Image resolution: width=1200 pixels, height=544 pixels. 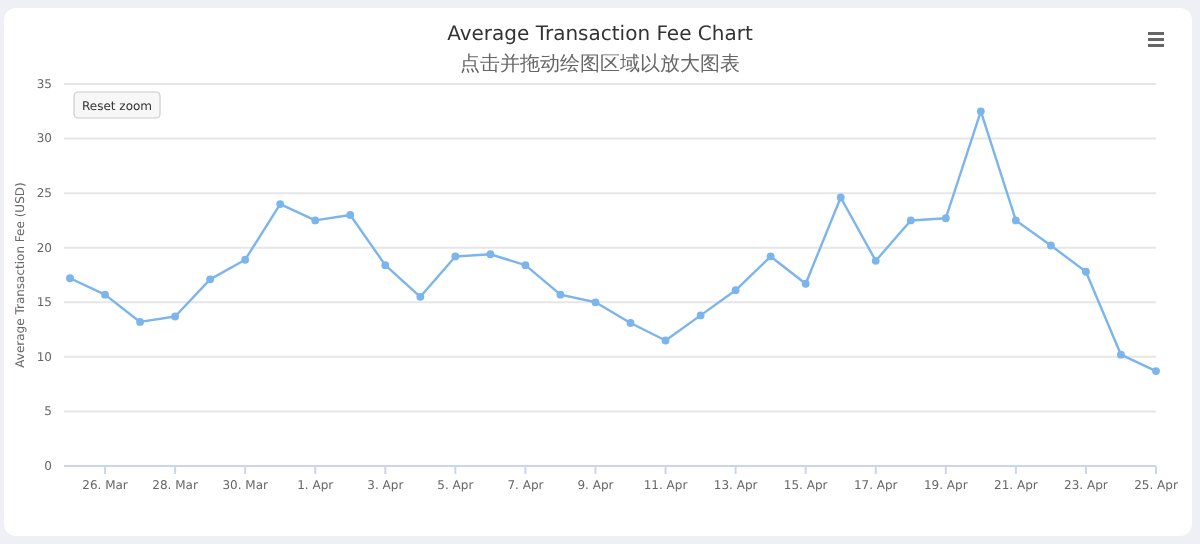 What do you see at coordinates (600, 35) in the screenshot?
I see `chart-title: Average Transaction Fee Chart` at bounding box center [600, 35].